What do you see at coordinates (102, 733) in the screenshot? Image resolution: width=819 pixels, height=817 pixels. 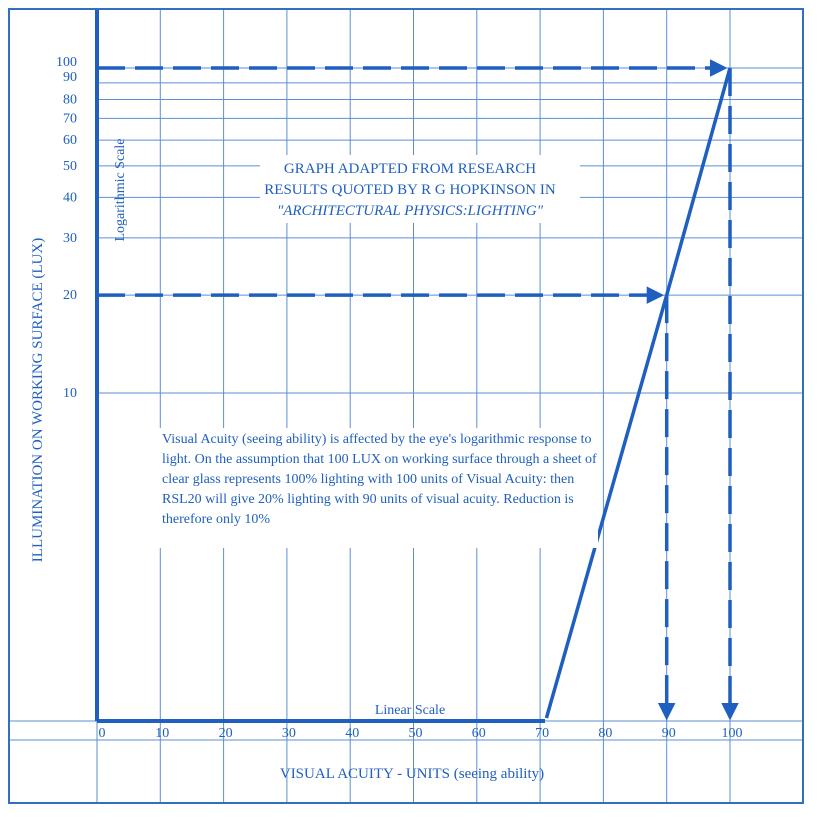 I see `x-tick-label: 0` at bounding box center [102, 733].